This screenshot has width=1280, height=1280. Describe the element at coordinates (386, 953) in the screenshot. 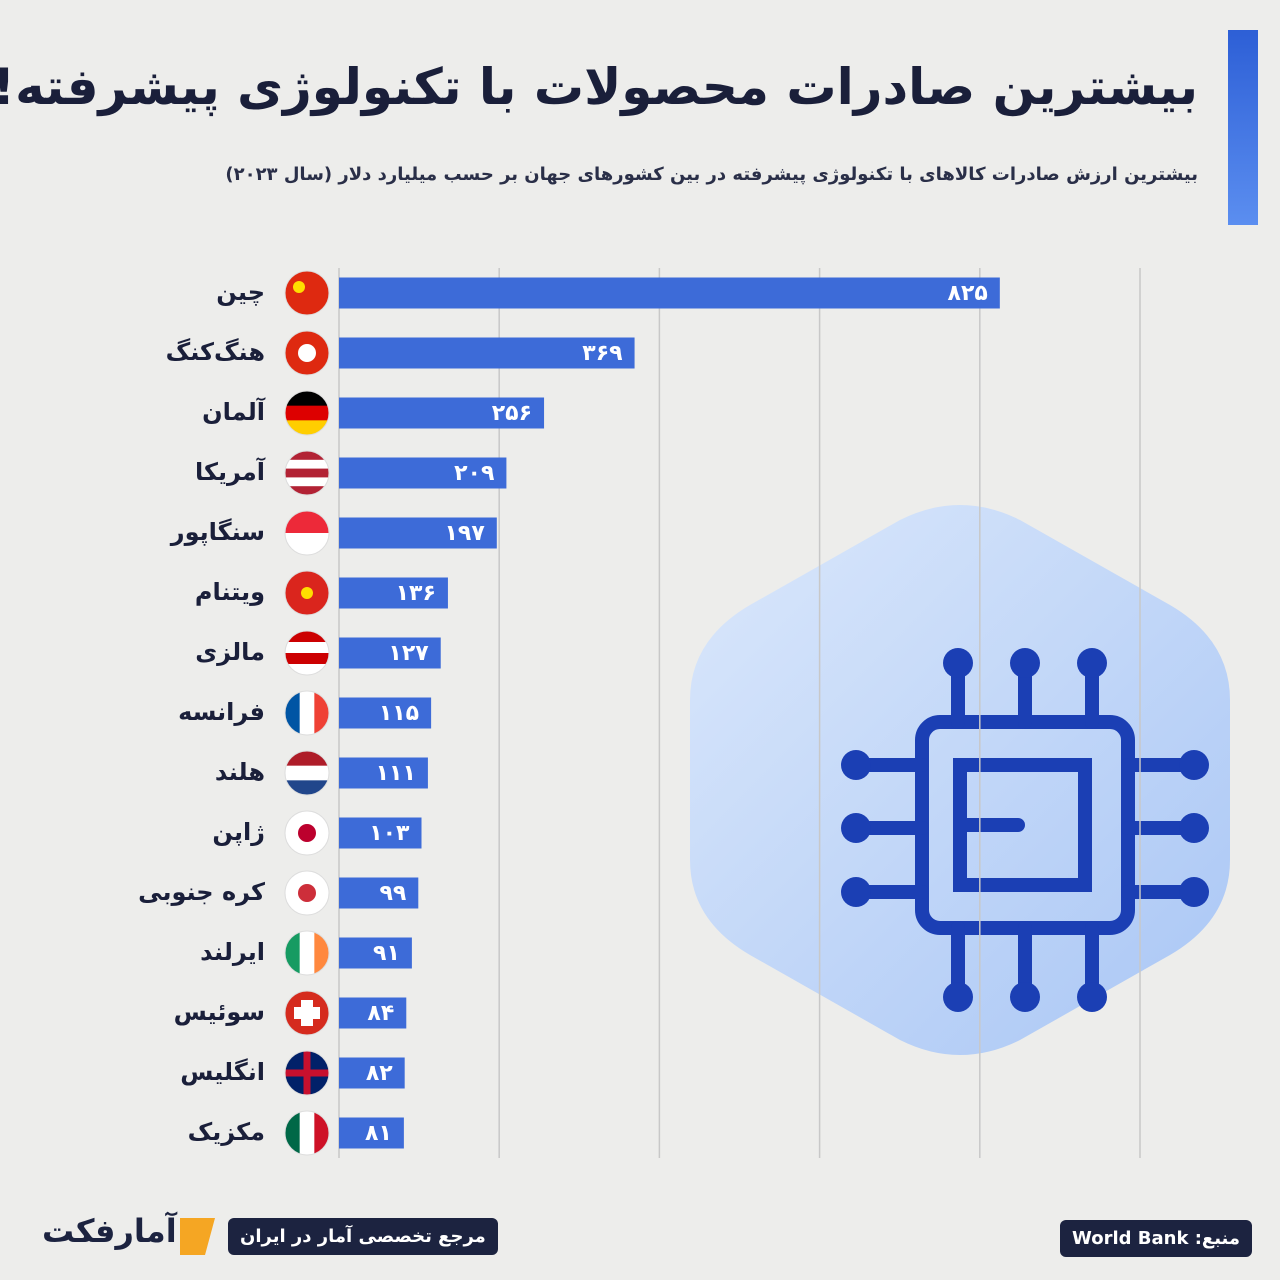

I see `value-label: ۹۱` at that location.